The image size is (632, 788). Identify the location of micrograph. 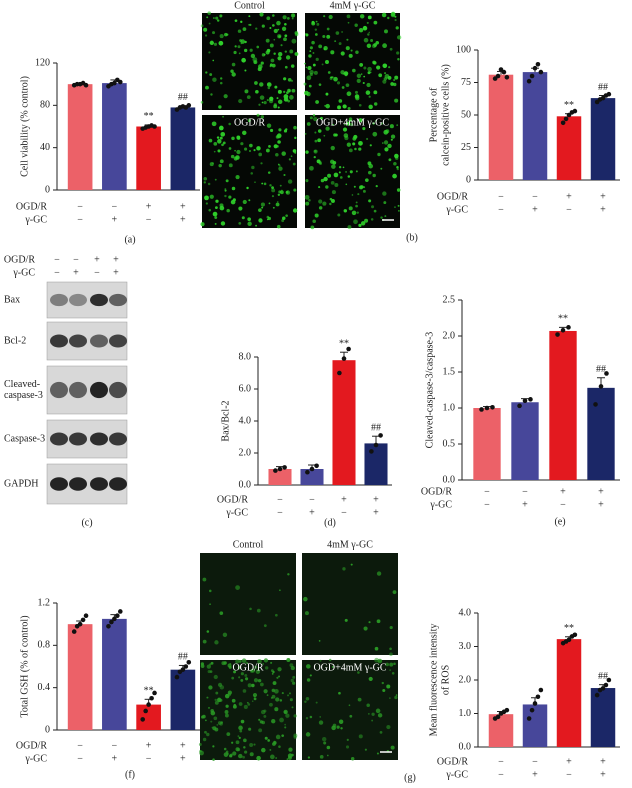
(249, 171).